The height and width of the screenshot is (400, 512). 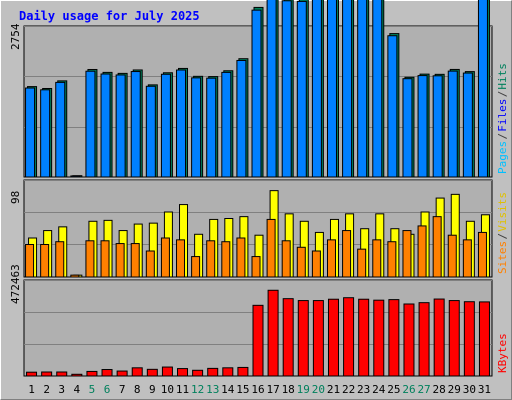 What do you see at coordinates (167, 389) in the screenshot?
I see `x-tick-label-10: 10` at bounding box center [167, 389].